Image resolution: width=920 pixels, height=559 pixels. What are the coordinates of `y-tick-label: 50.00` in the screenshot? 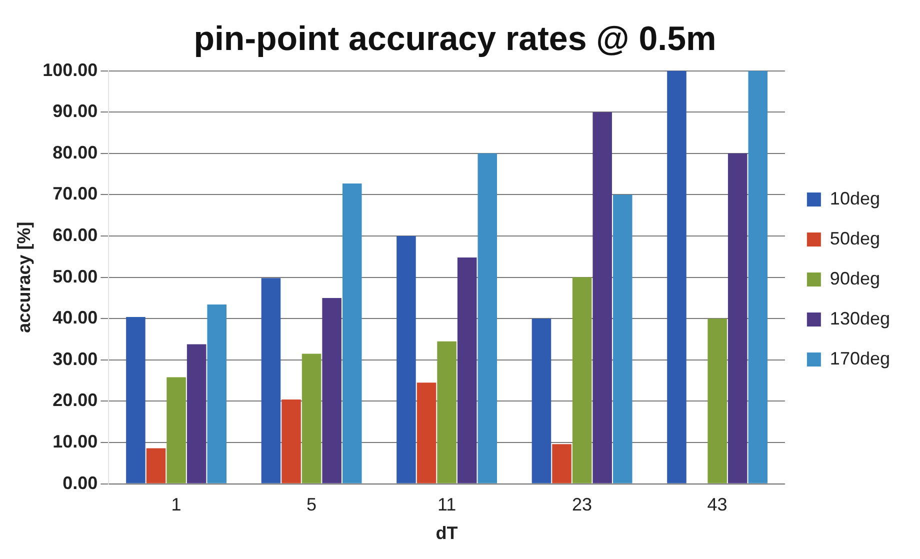 It's located at (75, 276).